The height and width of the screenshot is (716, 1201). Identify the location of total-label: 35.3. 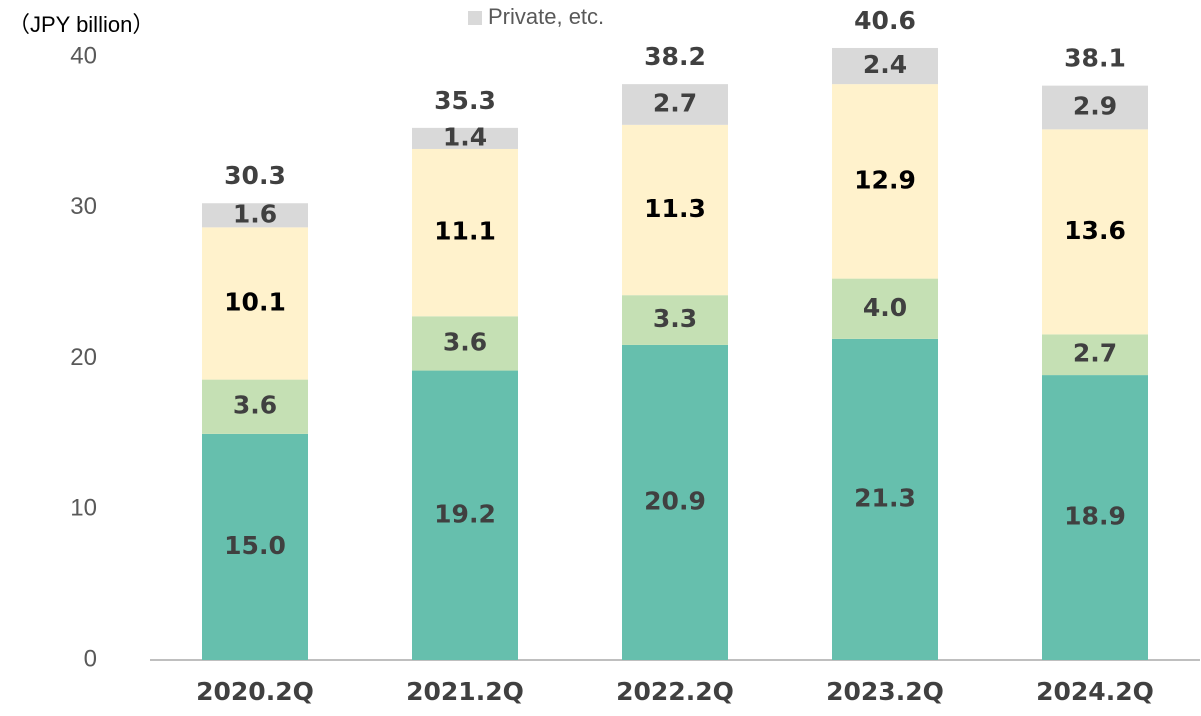
(465, 100).